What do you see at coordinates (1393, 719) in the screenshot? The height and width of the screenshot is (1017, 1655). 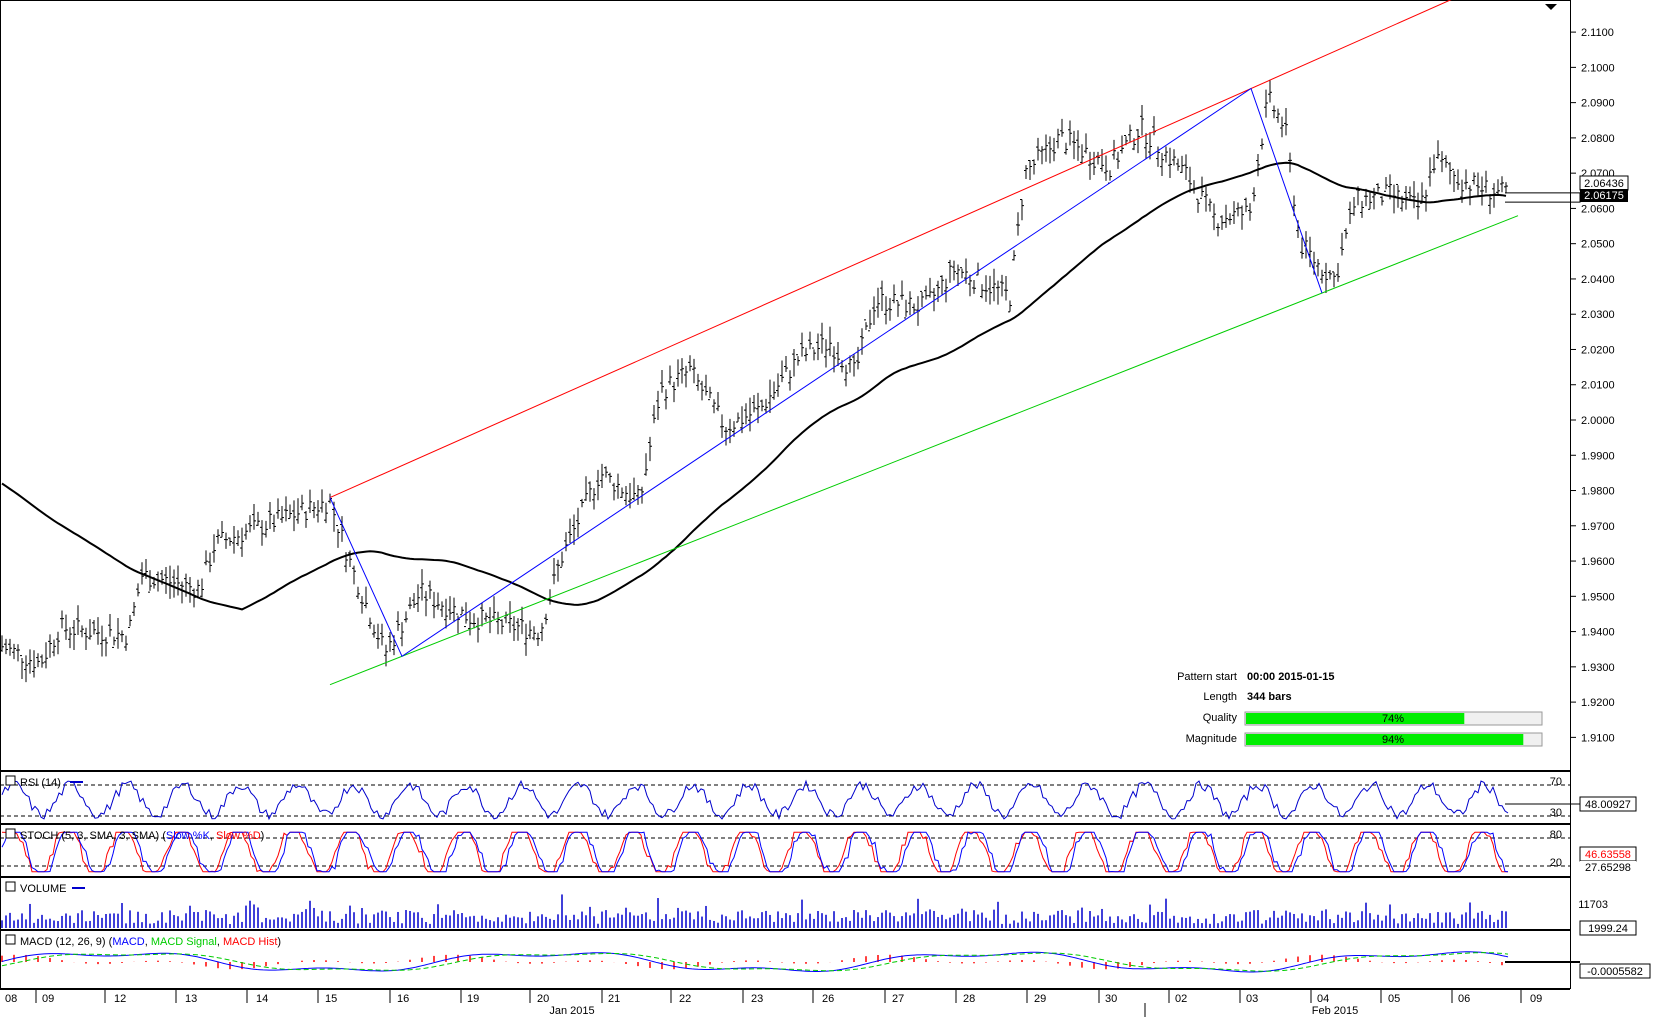 I see `quality-value: 74%` at bounding box center [1393, 719].